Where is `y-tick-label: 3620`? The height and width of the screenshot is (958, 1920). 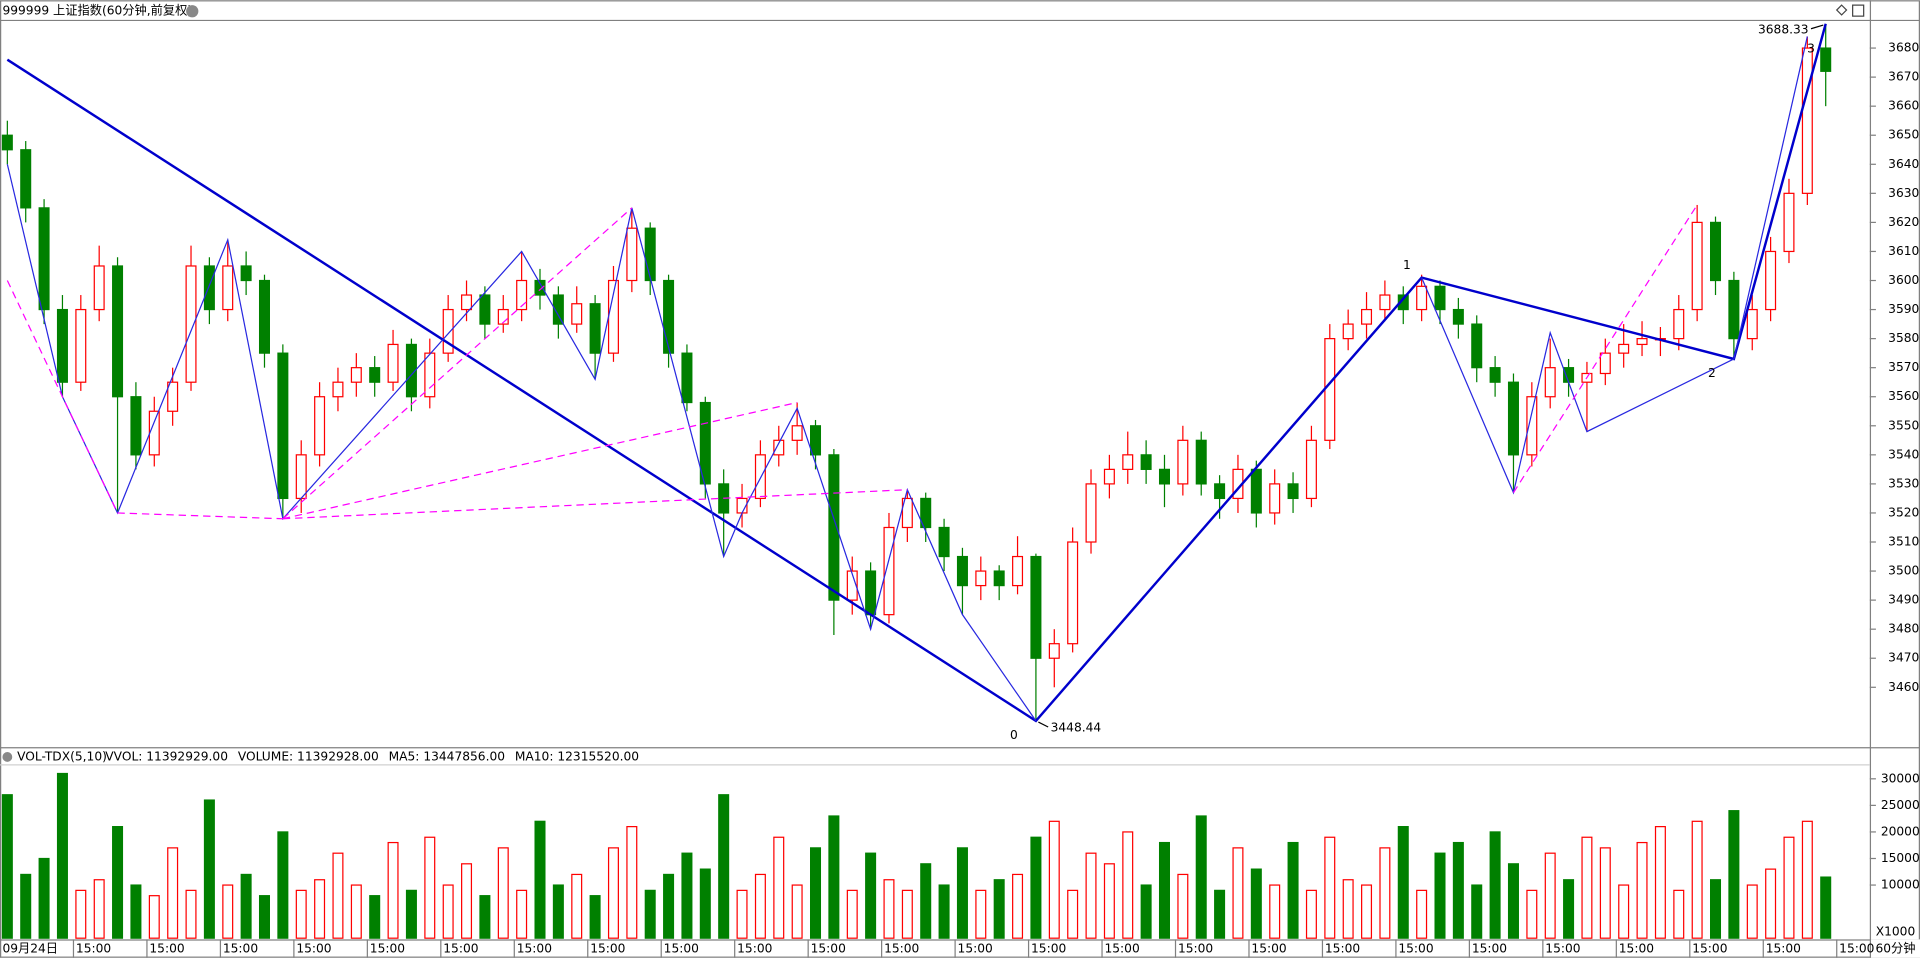
y-tick-label: 3620 is located at coordinates (1903, 222).